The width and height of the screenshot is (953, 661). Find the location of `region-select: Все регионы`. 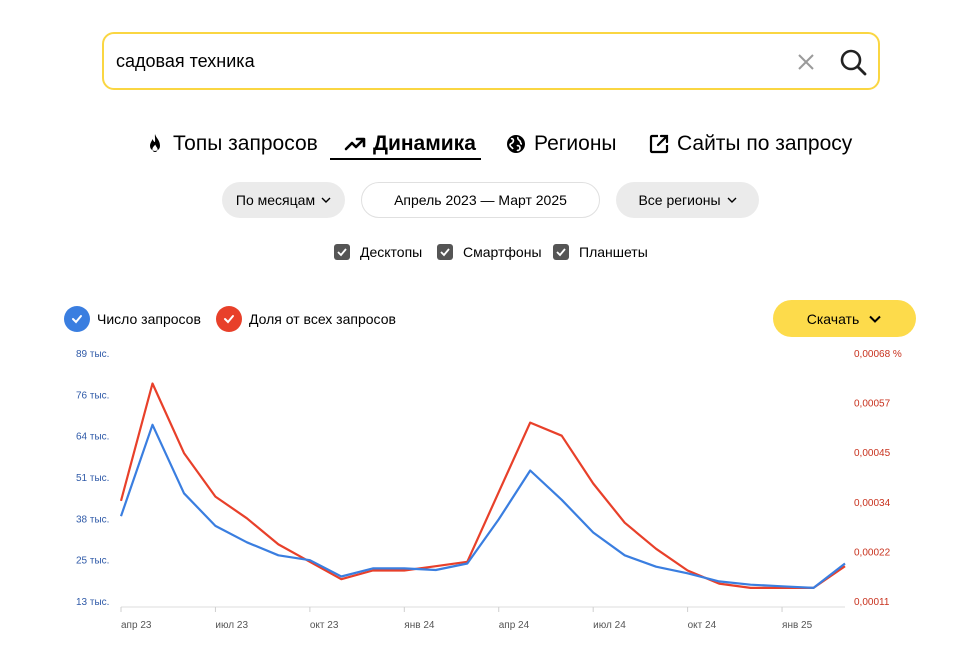

region-select: Все регионы is located at coordinates (687, 200).